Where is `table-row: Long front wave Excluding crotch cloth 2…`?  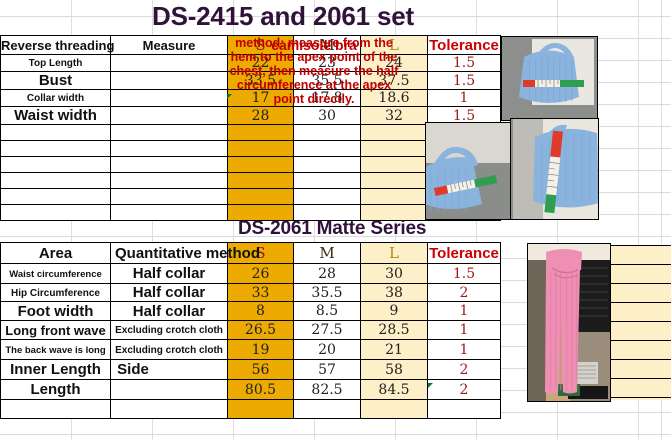 table-row: Long front wave Excluding crotch cloth 2… is located at coordinates (250, 330).